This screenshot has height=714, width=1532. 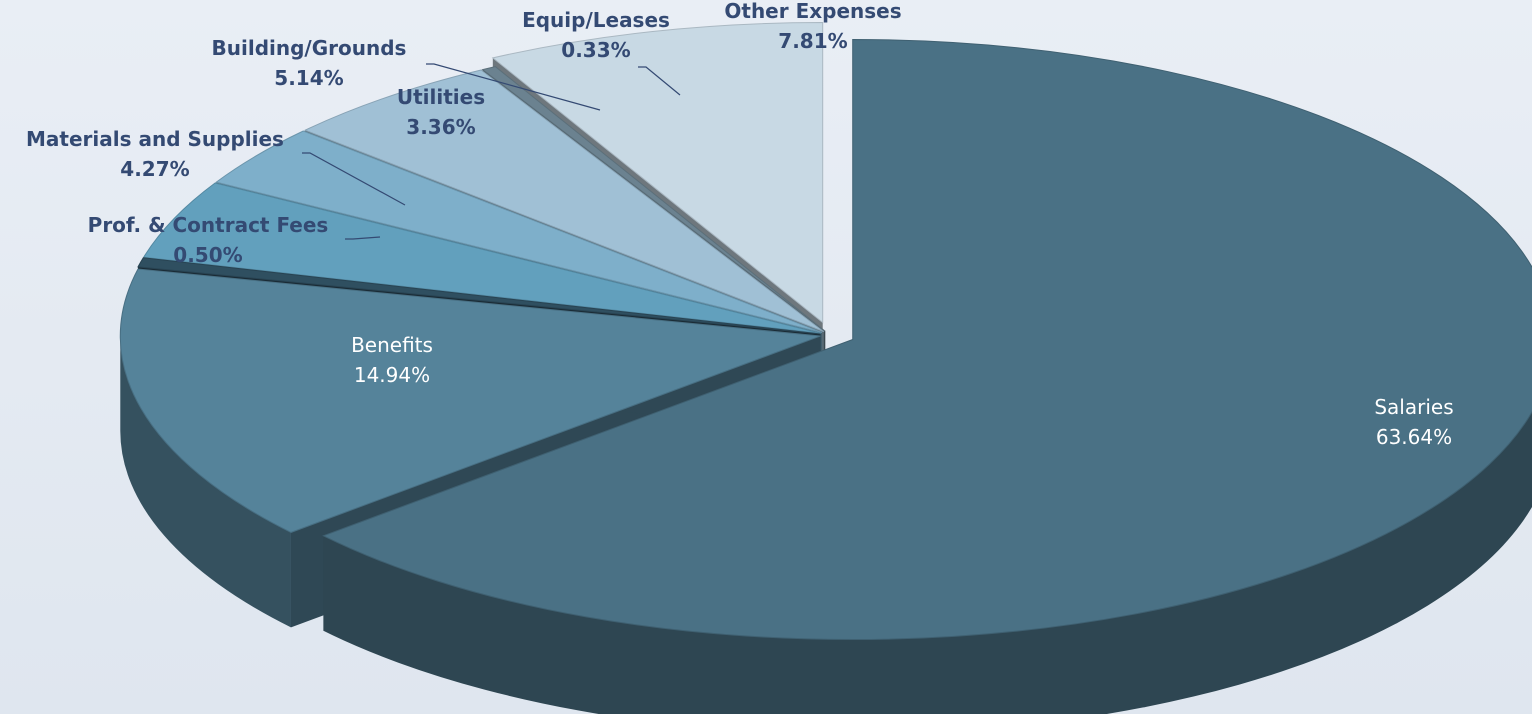 I want to click on slice-category-label: Prof. & Contract Fees, so click(x=208, y=225).